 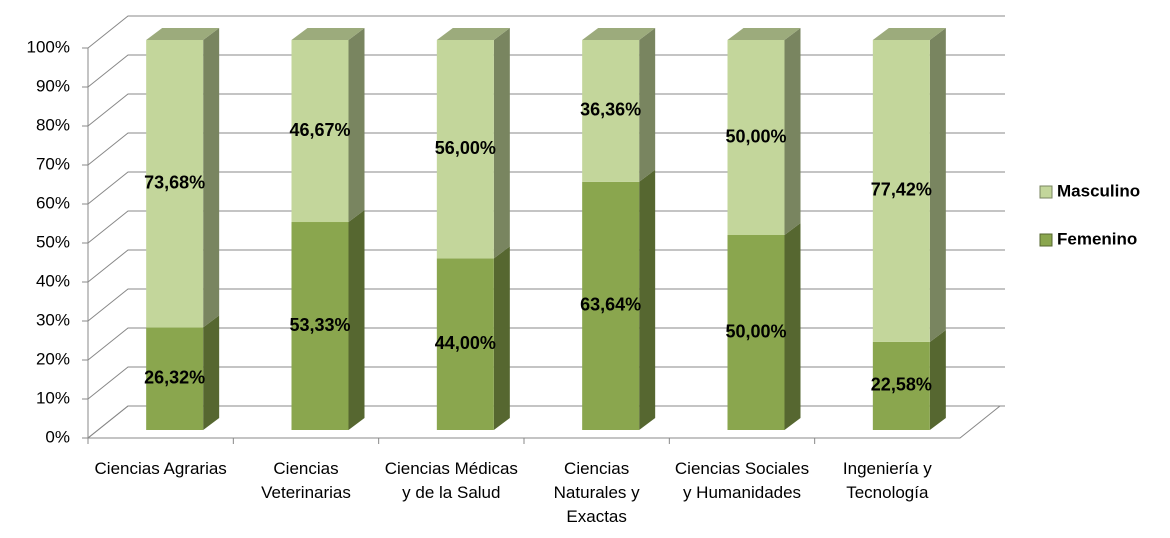 I want to click on data-label: 63,64%, so click(x=610, y=305).